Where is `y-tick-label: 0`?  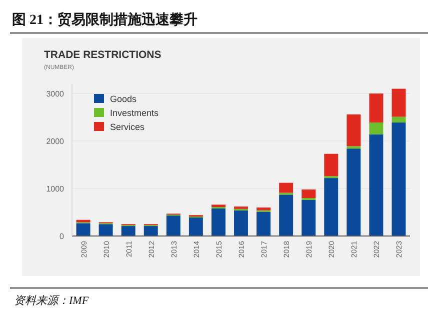
y-tick-label: 0 is located at coordinates (62, 236).